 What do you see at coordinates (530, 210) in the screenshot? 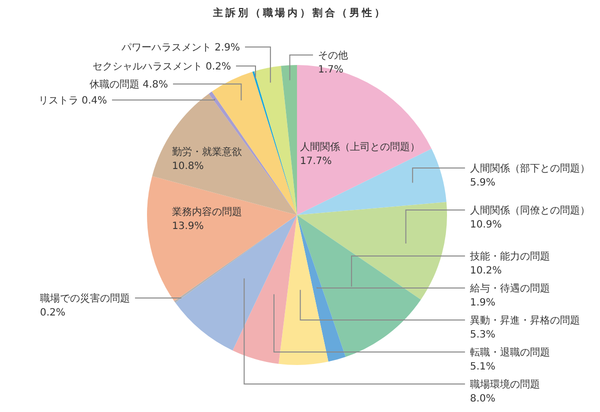
I see `slice-label: 人間関係（同僚との問題）` at bounding box center [530, 210].